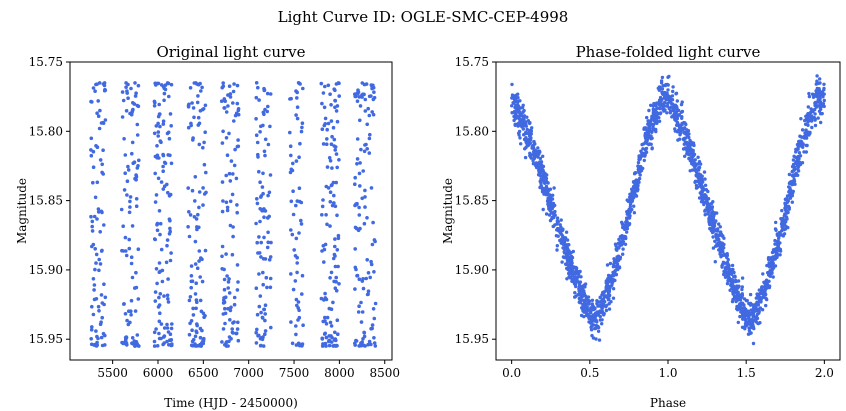  What do you see at coordinates (472, 201) in the screenshot?
I see `y-tick-label: 15.85` at bounding box center [472, 201].